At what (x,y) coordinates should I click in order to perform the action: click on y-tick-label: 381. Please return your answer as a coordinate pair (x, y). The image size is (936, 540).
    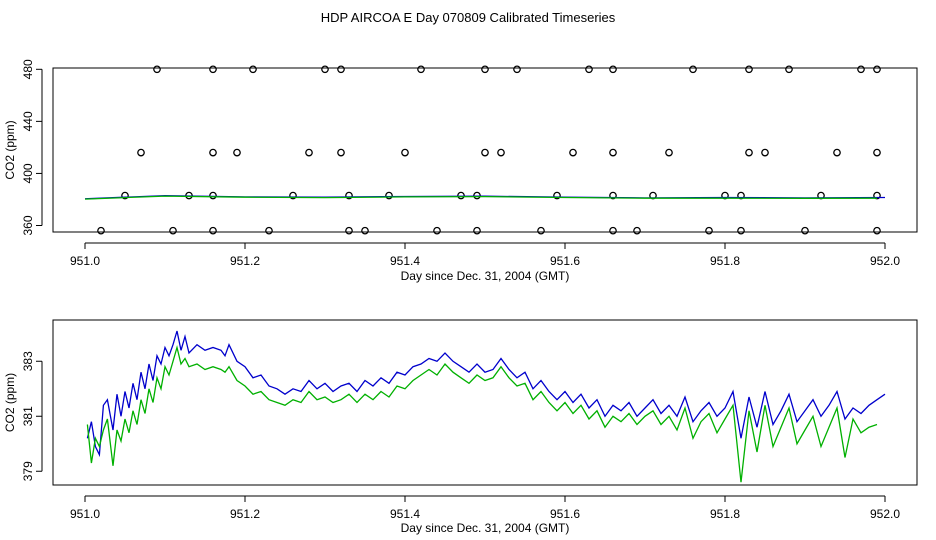
    Looking at the image, I should click on (28, 416).